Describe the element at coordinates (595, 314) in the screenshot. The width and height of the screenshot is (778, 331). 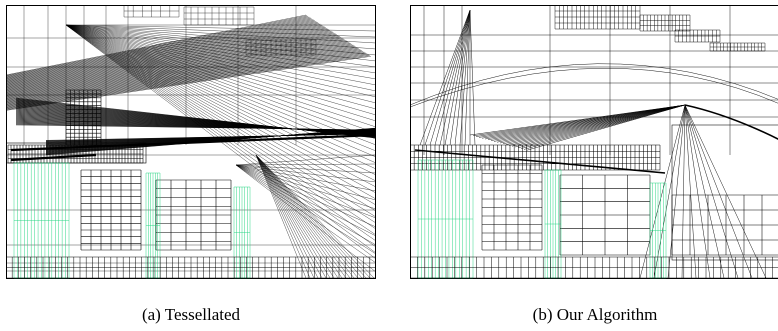
I see `caption-b: (b) Our Algorithm` at that location.